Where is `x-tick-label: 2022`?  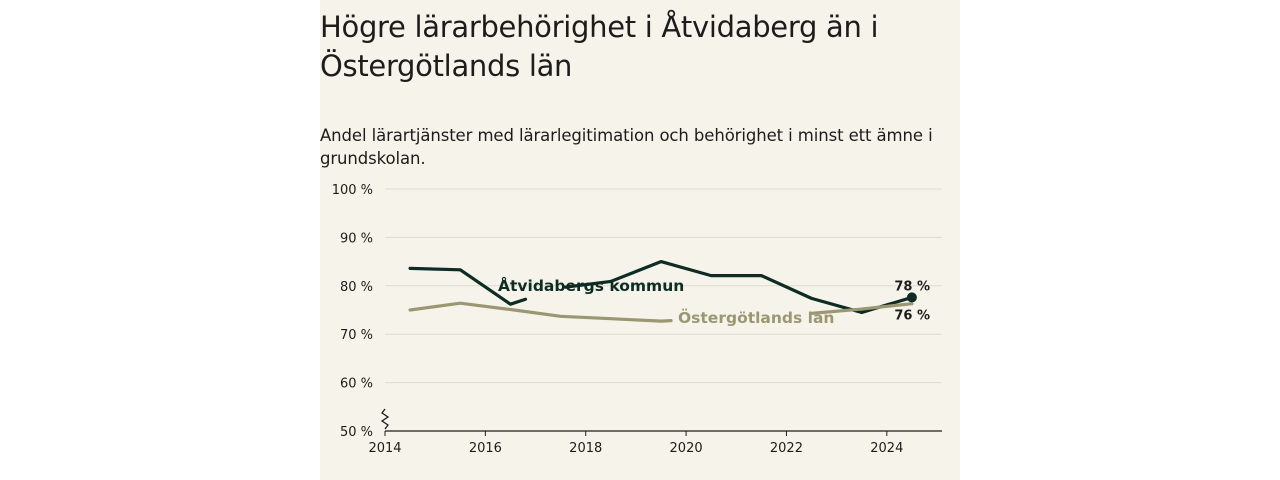
x-tick-label: 2022 is located at coordinates (786, 448).